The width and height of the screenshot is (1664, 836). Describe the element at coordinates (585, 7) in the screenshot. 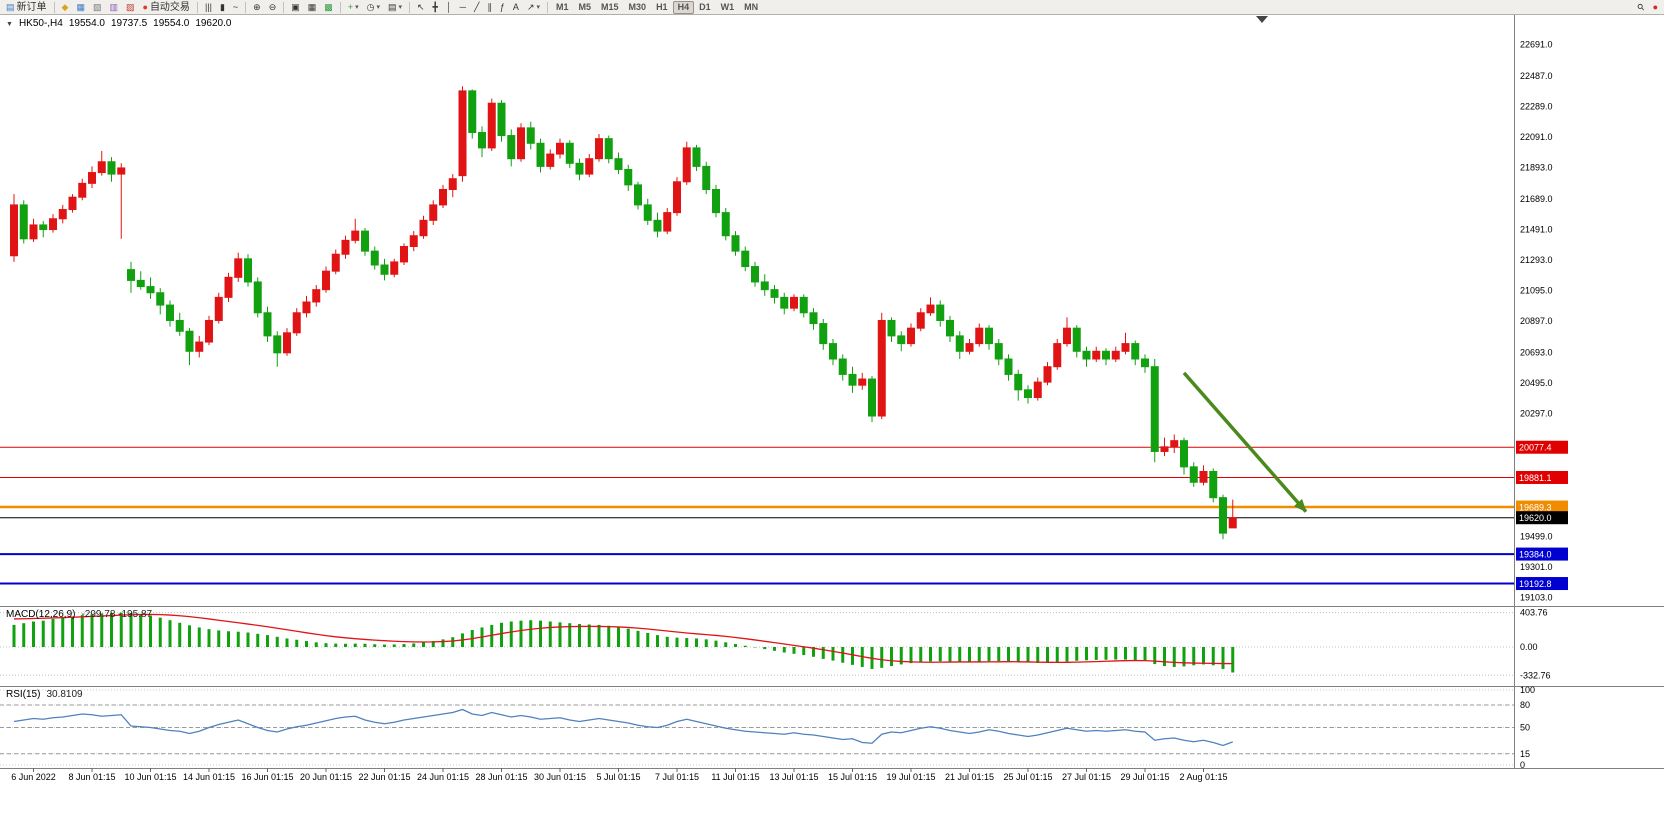

I see `timeframe-m5-button: M5` at that location.